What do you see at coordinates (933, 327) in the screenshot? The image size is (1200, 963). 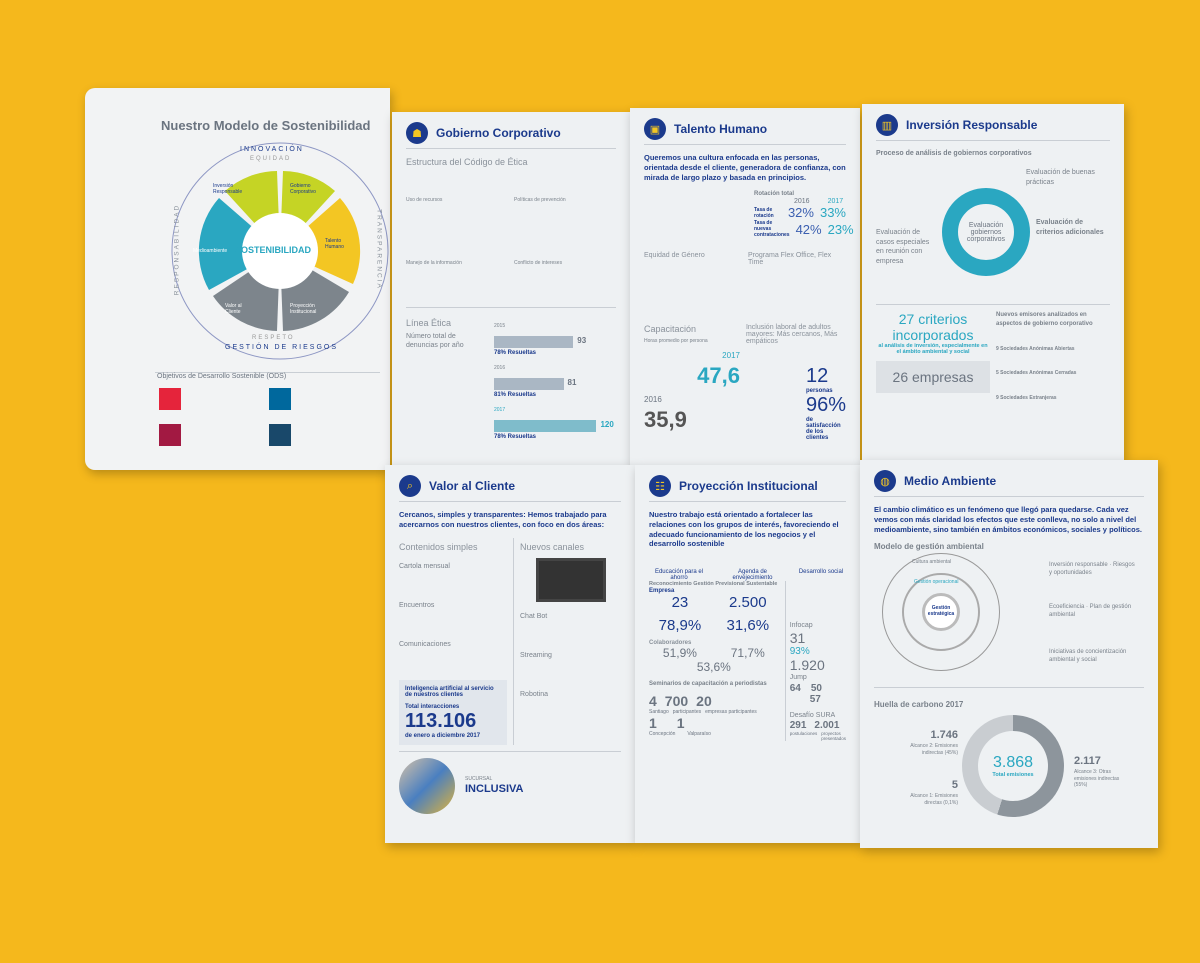 I see `criterios-value: 27 criterios incorporados` at bounding box center [933, 327].